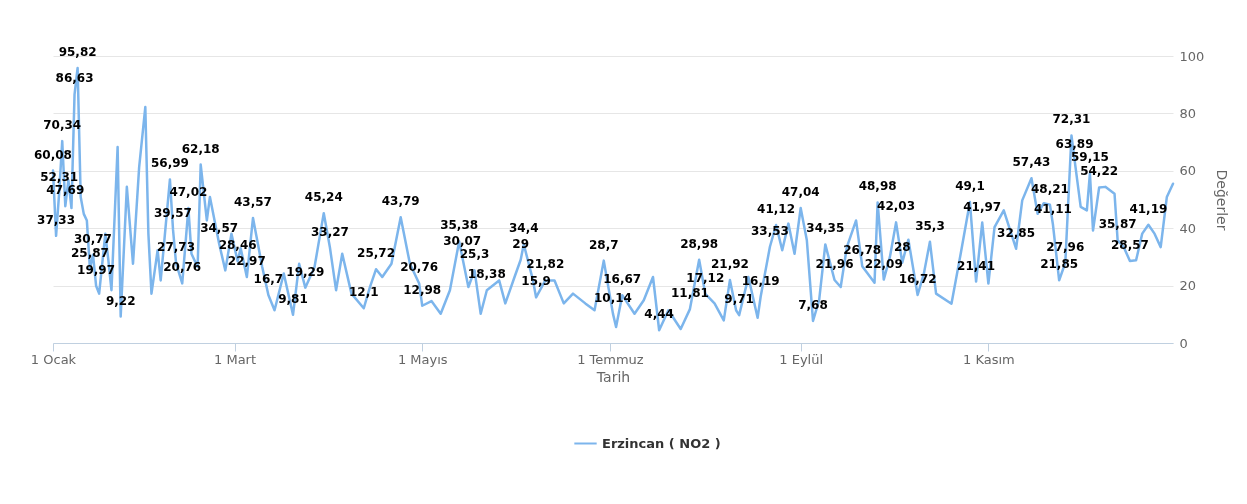 The image size is (1247, 504). What do you see at coordinates (293, 298) in the screenshot?
I see `data-label: 9,81` at bounding box center [293, 298].